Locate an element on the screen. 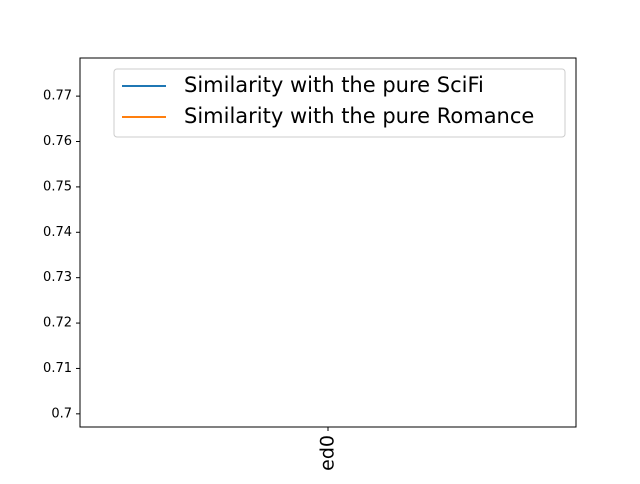 Image resolution: width=640 pixels, height=484 pixels. y-tick-label: 0.7 is located at coordinates (61, 413).